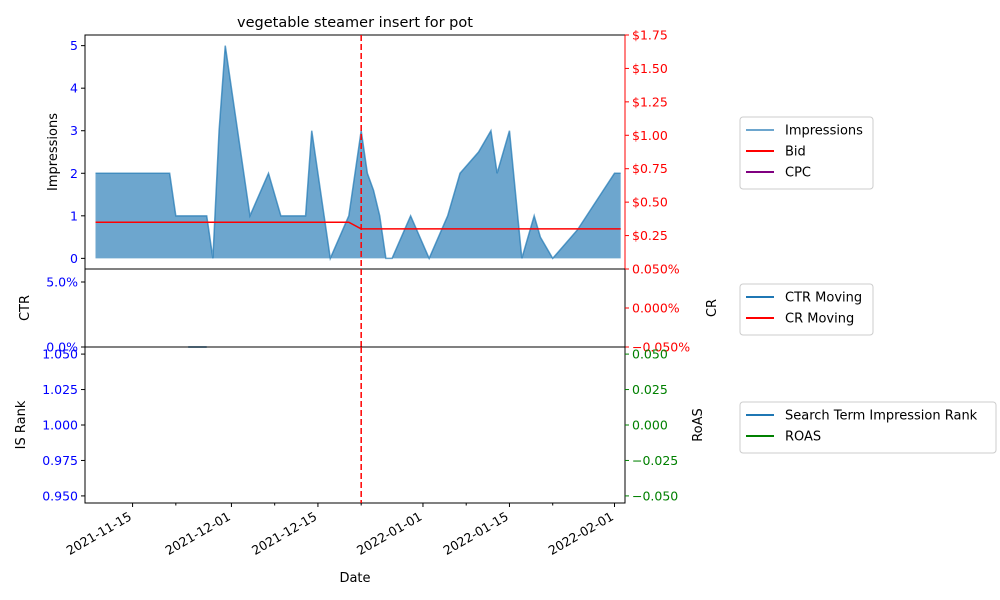  Describe the element at coordinates (806, 309) in the screenshot. I see `legend-panel-2: CTR Moving CR Moving` at that location.